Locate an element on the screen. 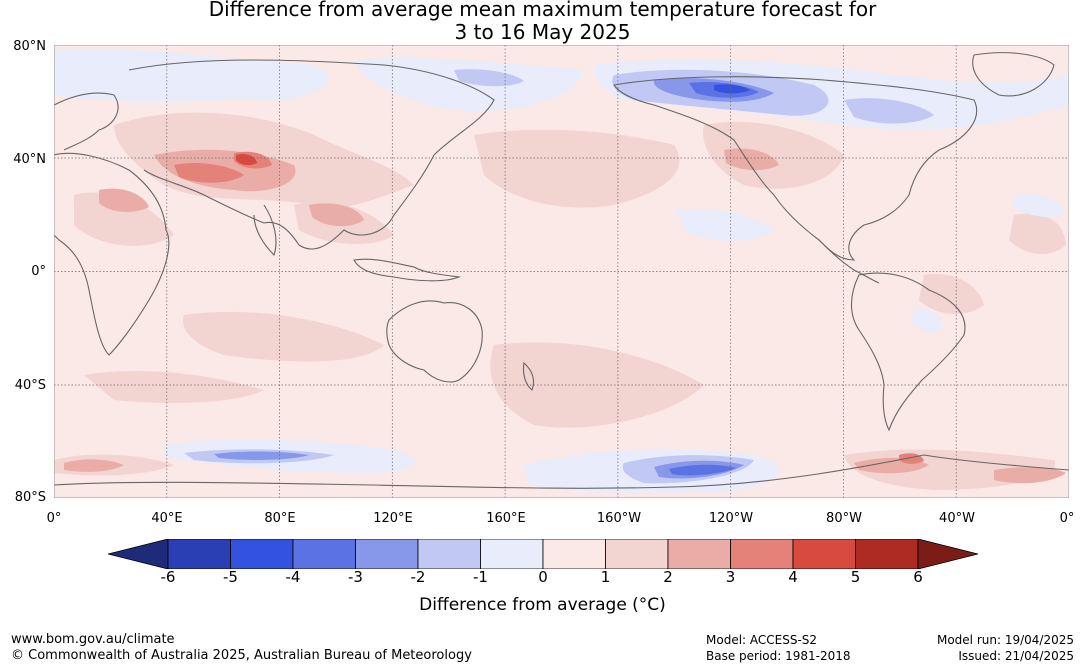 The image size is (1085, 667). lat-label-0: 0° is located at coordinates (38, 271).